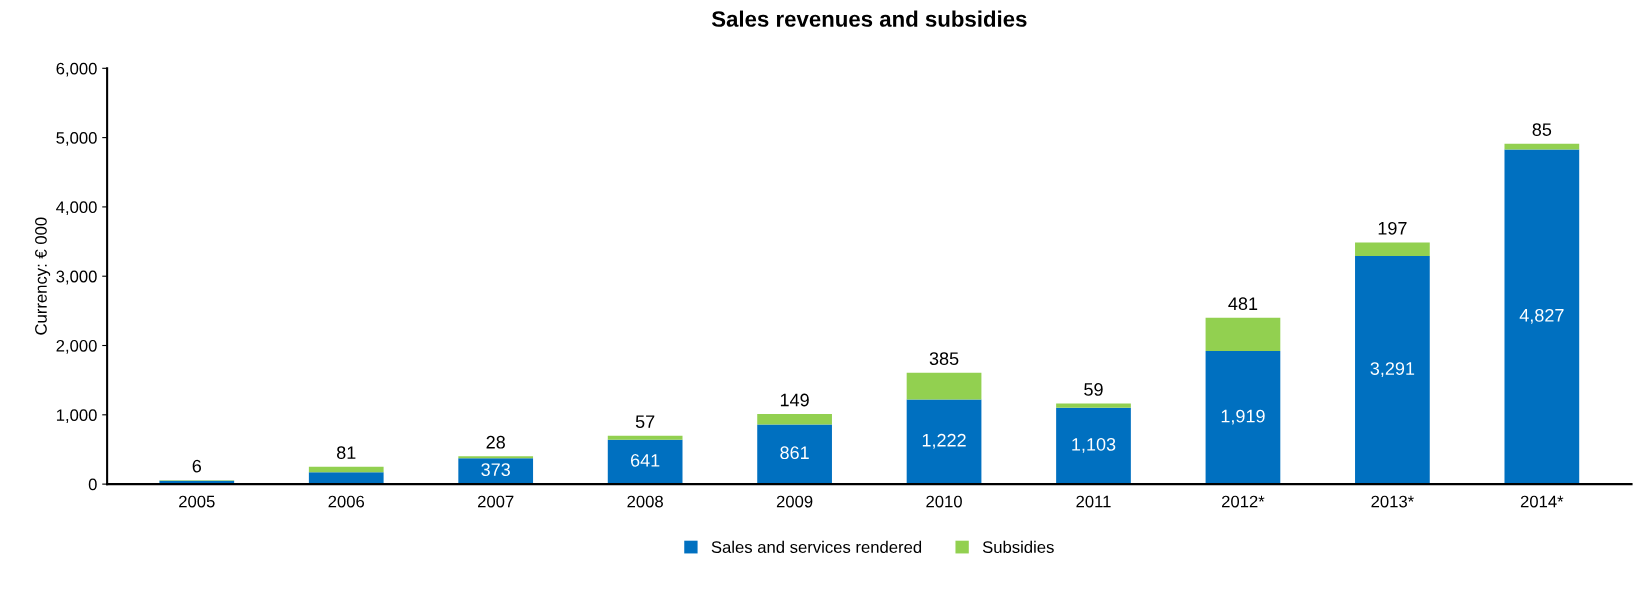 The image size is (1648, 594). I want to click on y-tick-label: 6,000, so click(76, 69).